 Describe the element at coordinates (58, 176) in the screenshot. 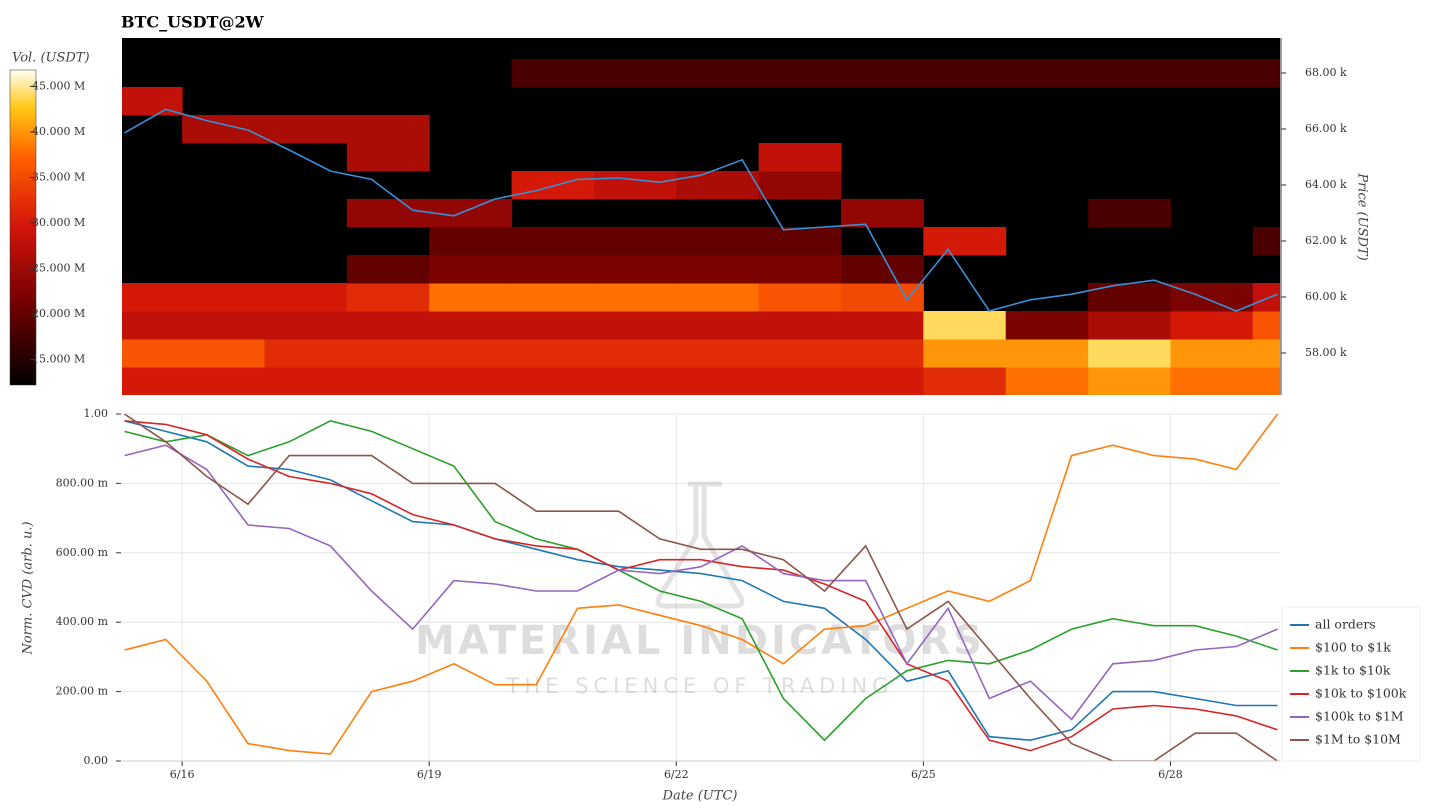

I see `colorbar-tick-label: 35.000 M` at that location.